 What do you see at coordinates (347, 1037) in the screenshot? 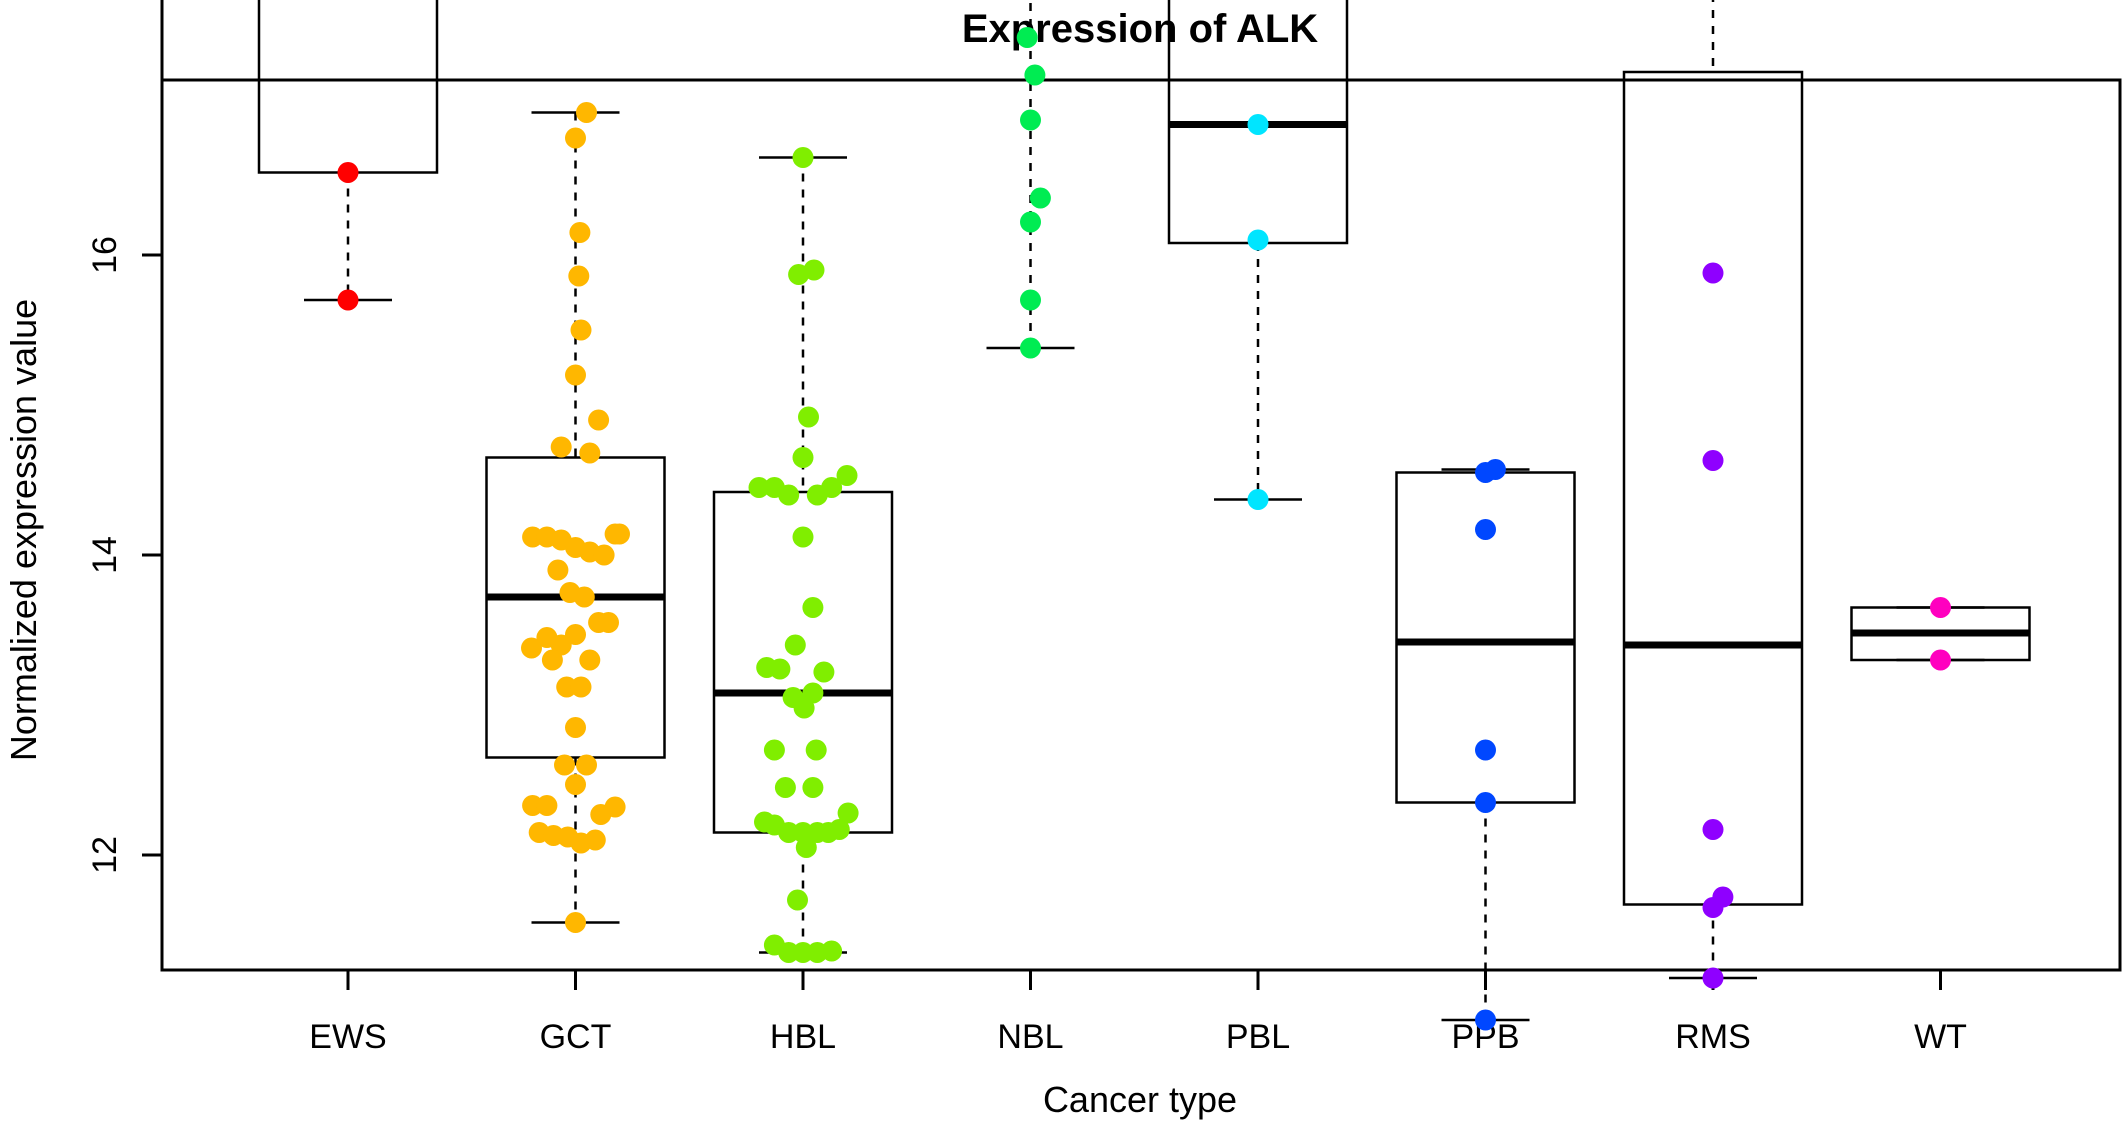
I see `x-tick-label-ews: EWS` at bounding box center [347, 1037].